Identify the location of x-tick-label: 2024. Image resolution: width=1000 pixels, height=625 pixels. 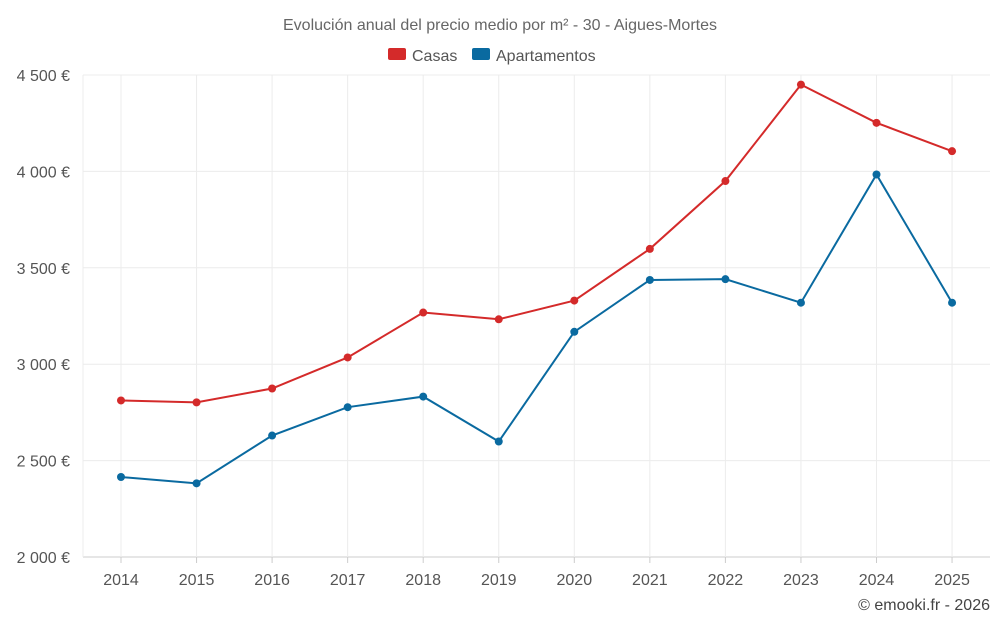
(877, 580).